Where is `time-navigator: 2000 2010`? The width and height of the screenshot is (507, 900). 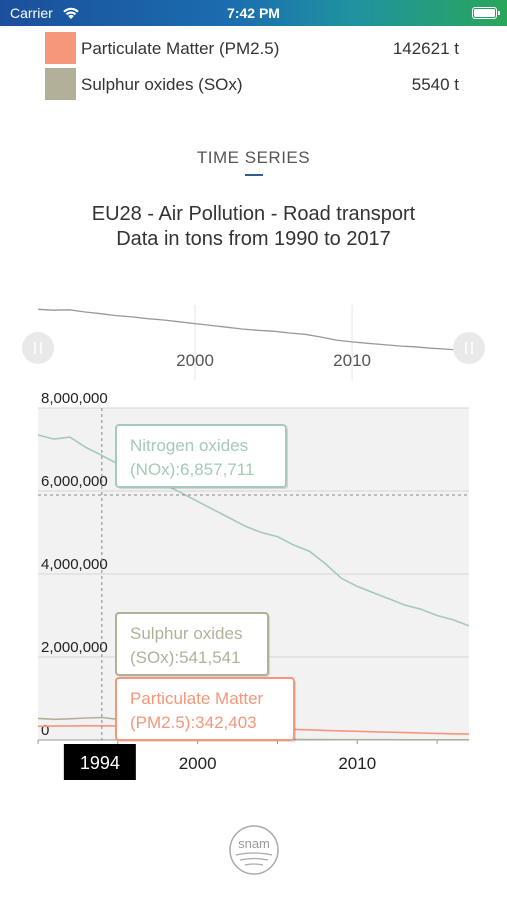 time-navigator: 2000 2010 is located at coordinates (253, 342).